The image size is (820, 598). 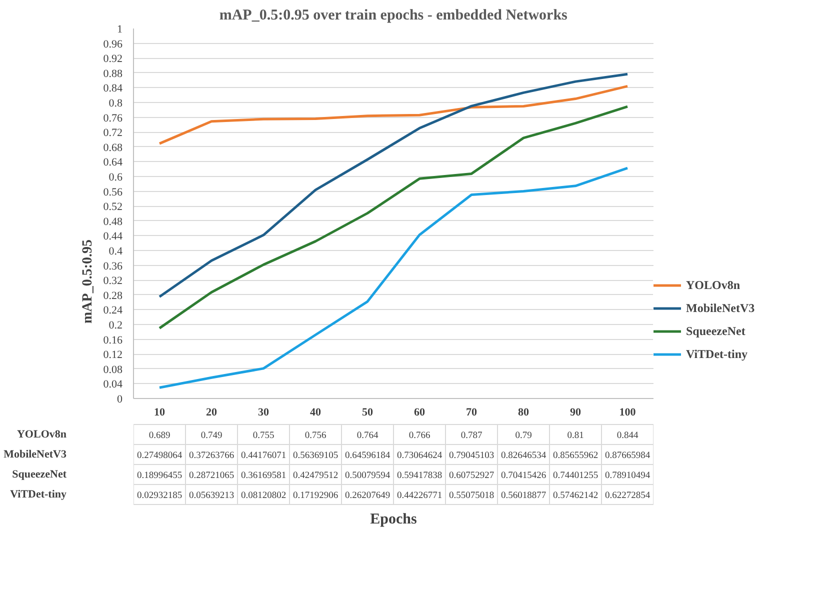 I want to click on y-tick-label: 0.24, so click(x=113, y=310).